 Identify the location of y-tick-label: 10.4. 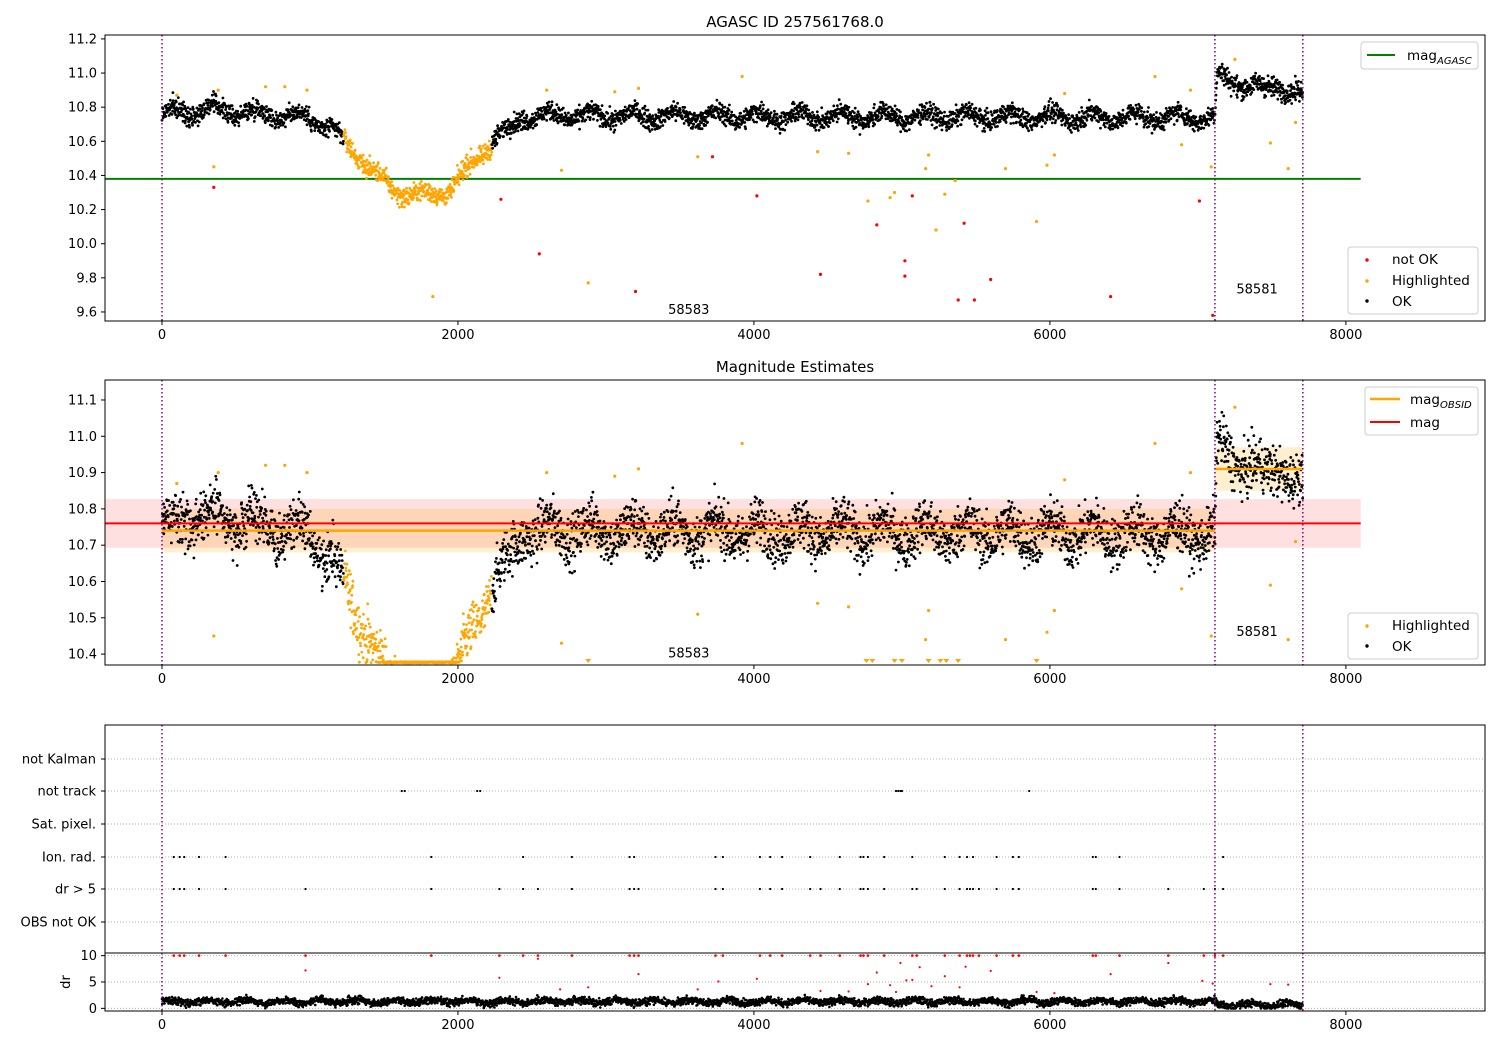
(82, 176).